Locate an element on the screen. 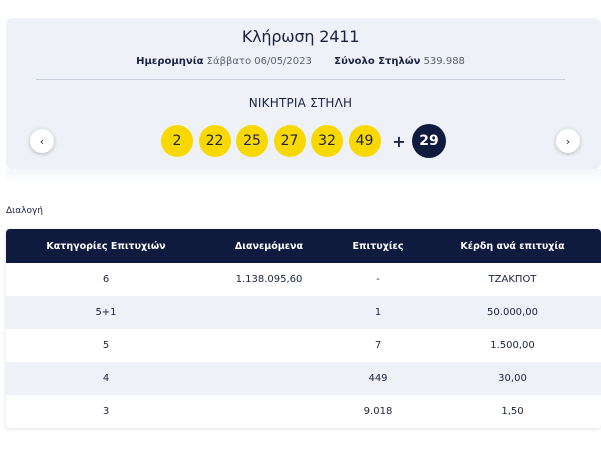 The image size is (601, 451). next-draw-button: › is located at coordinates (568, 141).